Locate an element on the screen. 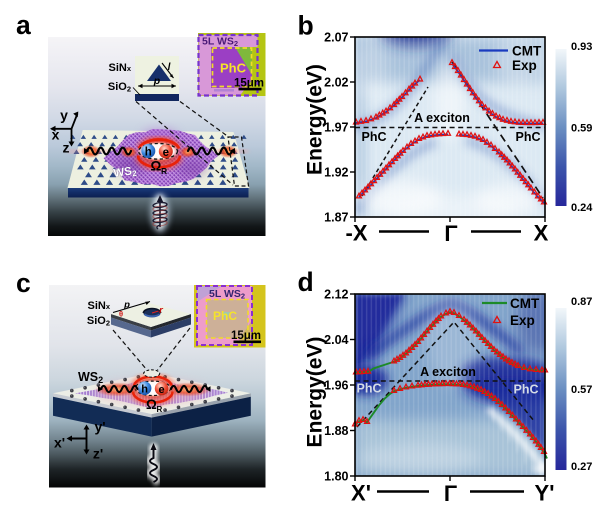 The image size is (600, 520). svg-text: 0.87 is located at coordinates (581, 302).